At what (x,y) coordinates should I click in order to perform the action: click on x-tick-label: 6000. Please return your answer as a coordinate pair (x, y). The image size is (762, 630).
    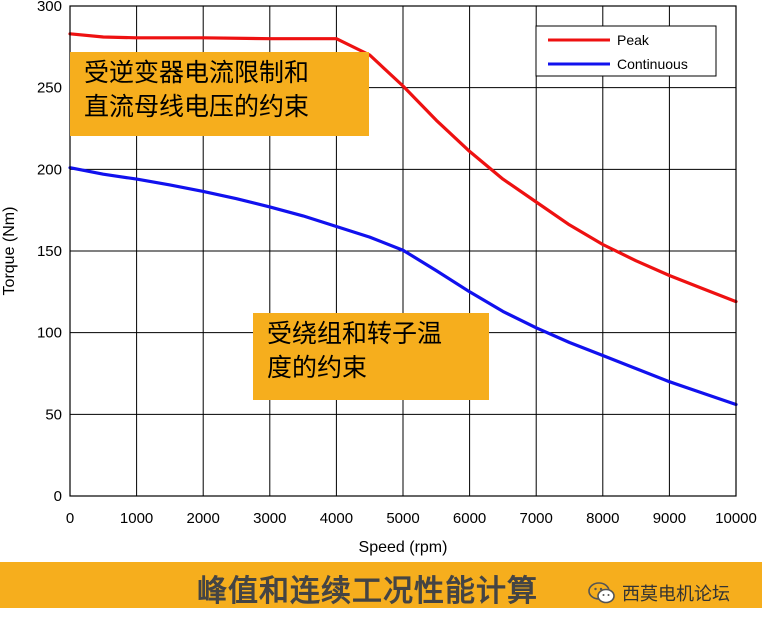
    Looking at the image, I should click on (469, 518).